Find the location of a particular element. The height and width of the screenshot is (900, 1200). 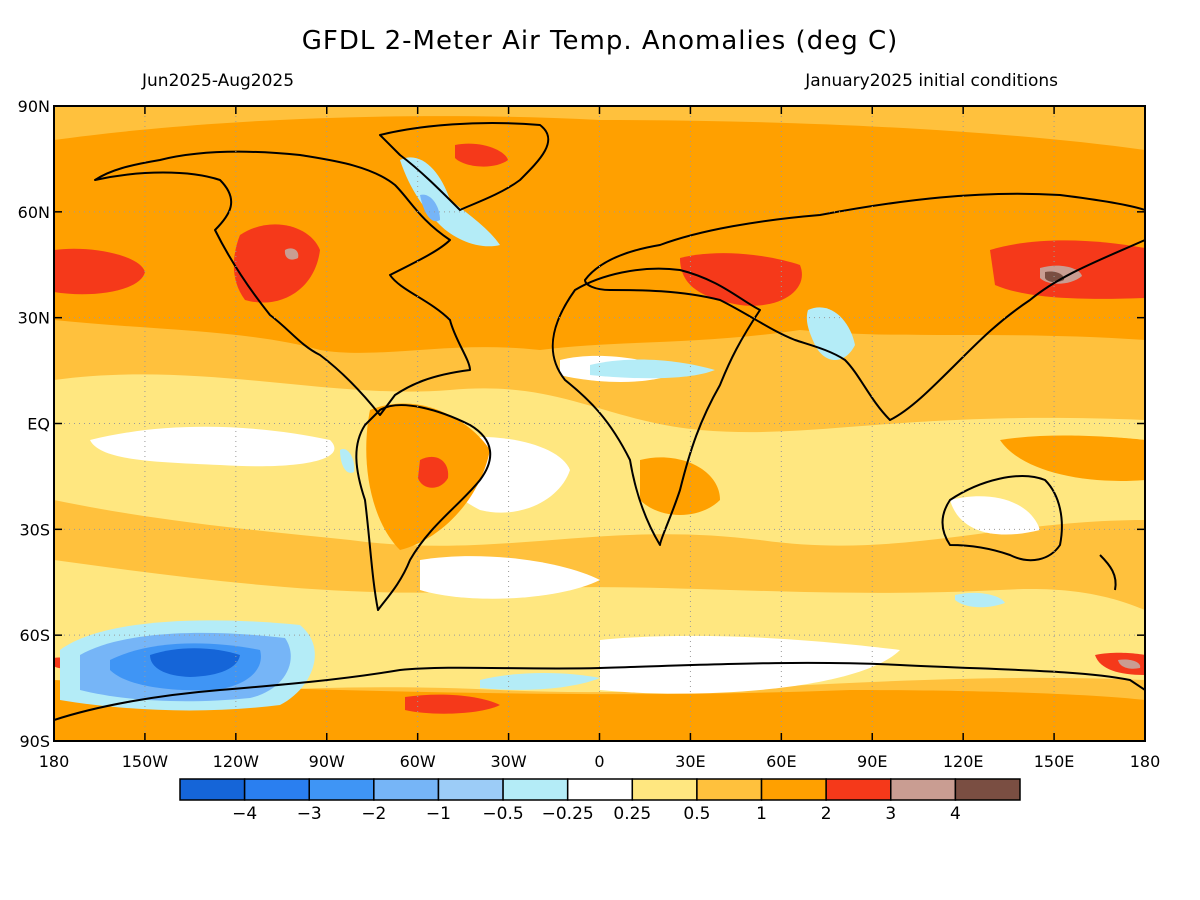

coast-greenland is located at coordinates (464, 166).